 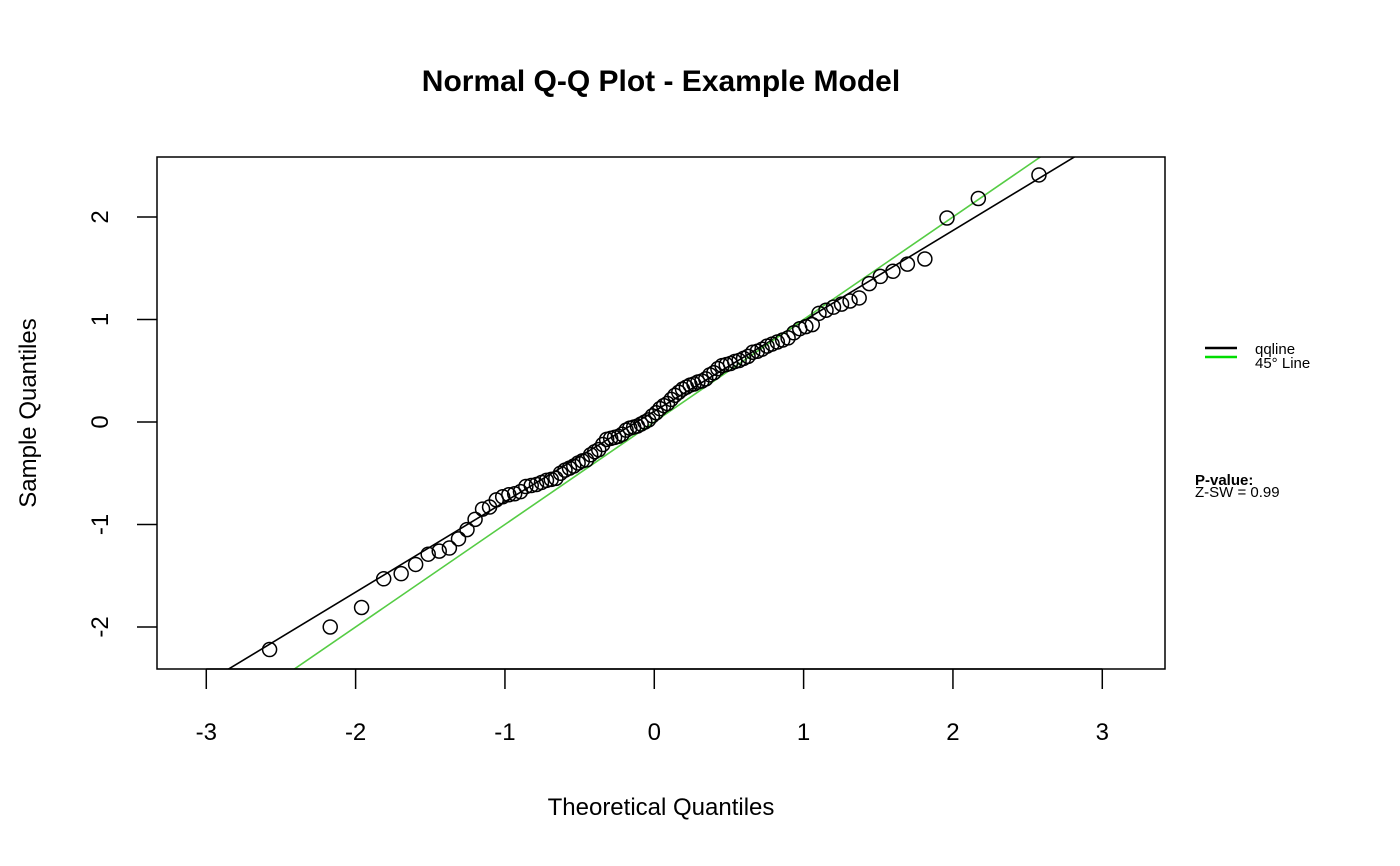 I want to click on p-value-heading: P-value:, so click(x=1224, y=480).